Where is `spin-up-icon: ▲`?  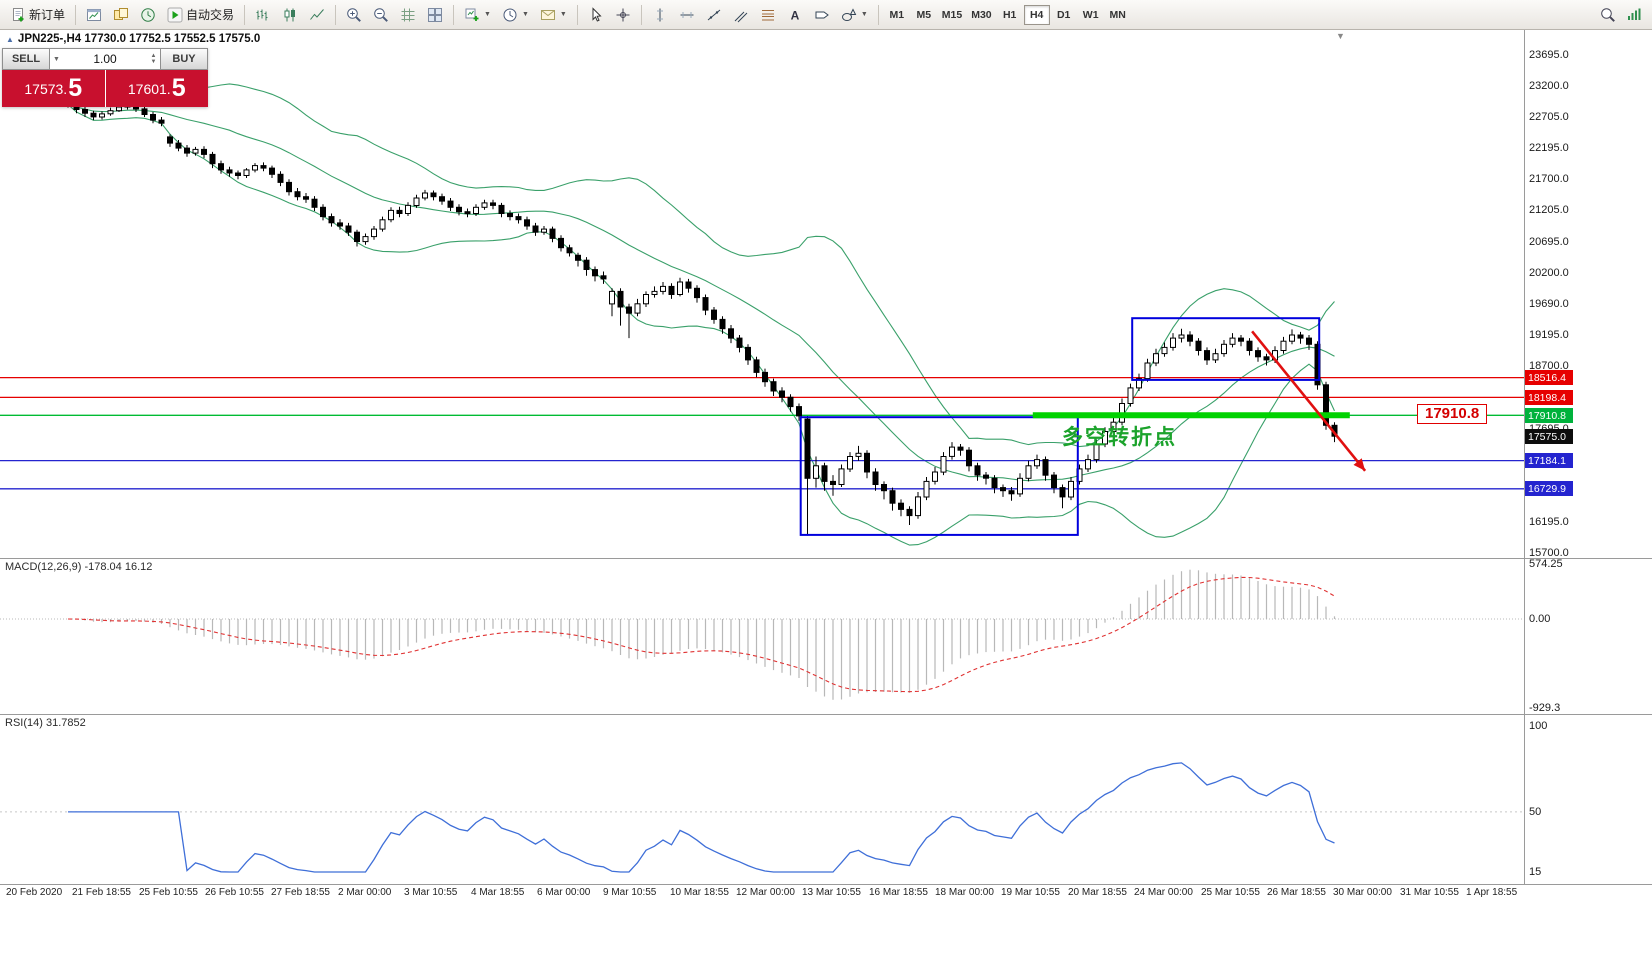
spin-up-icon: ▲ is located at coordinates (153, 56).